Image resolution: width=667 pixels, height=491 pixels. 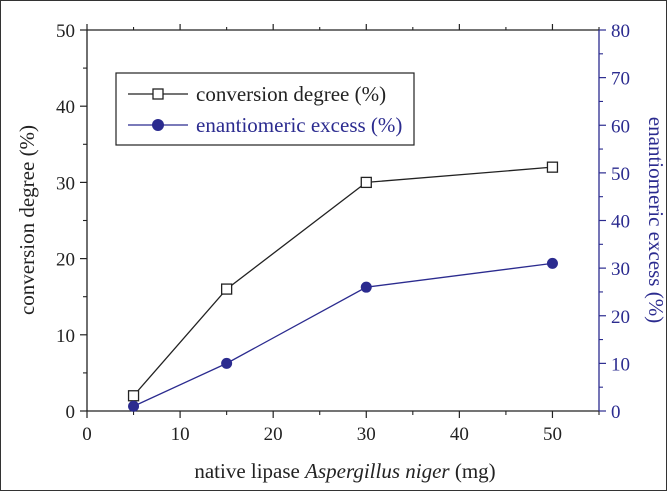 I want to click on y-right-tick-label: 70, so click(x=620, y=79).